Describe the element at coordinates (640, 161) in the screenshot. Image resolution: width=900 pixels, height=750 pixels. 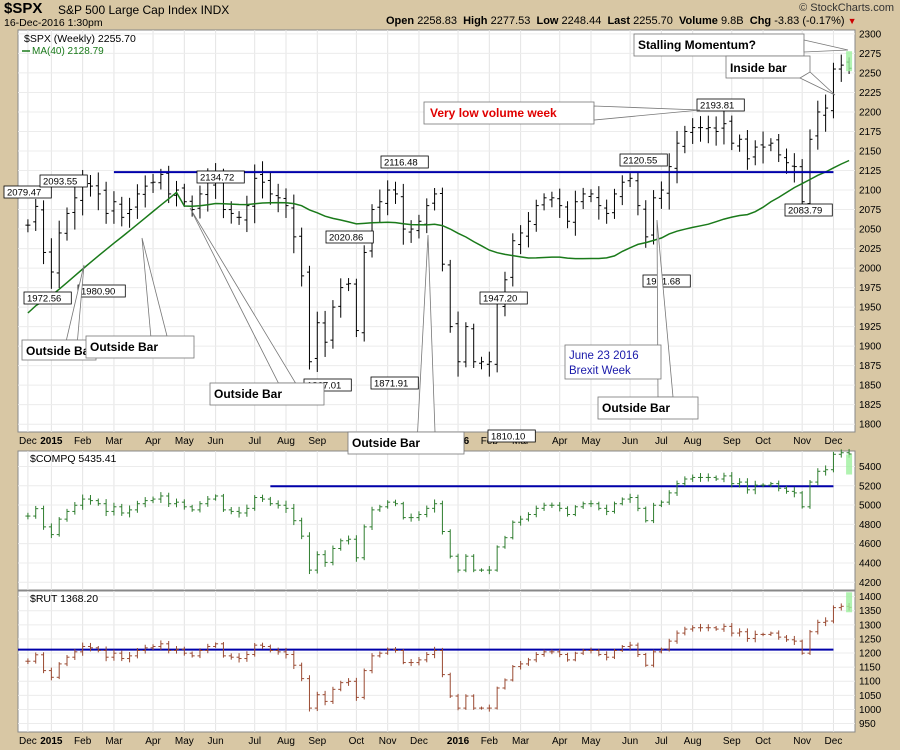
I see `price-label: 2120.55` at that location.